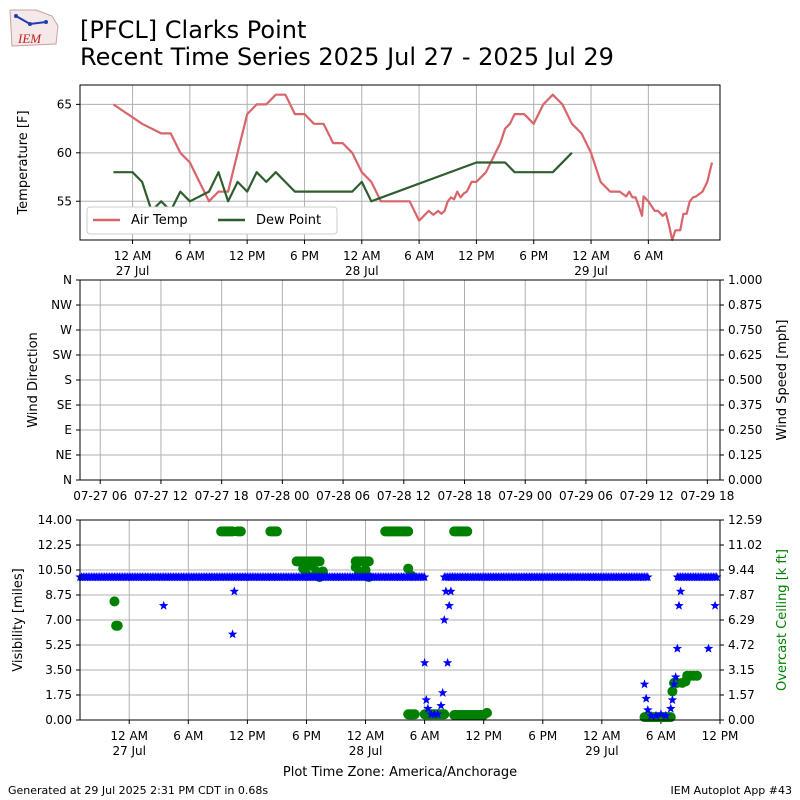 The image size is (800, 800). What do you see at coordinates (745, 280) in the screenshot?
I see `wind-speed-tick-label: 1.000` at bounding box center [745, 280].